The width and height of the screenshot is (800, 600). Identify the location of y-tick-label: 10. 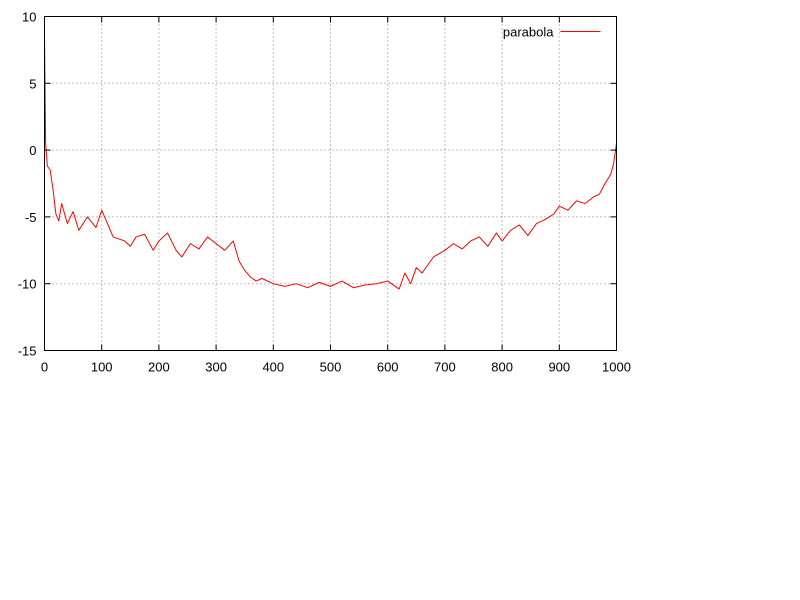
(29, 17).